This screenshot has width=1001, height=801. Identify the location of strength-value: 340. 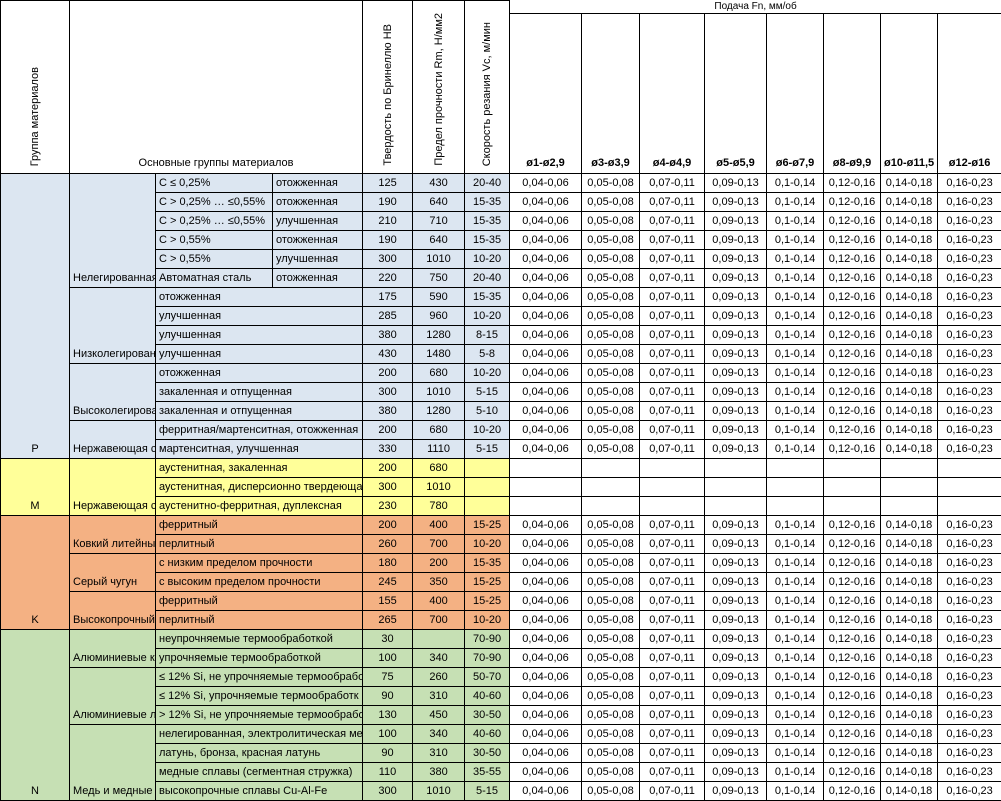
(439, 734).